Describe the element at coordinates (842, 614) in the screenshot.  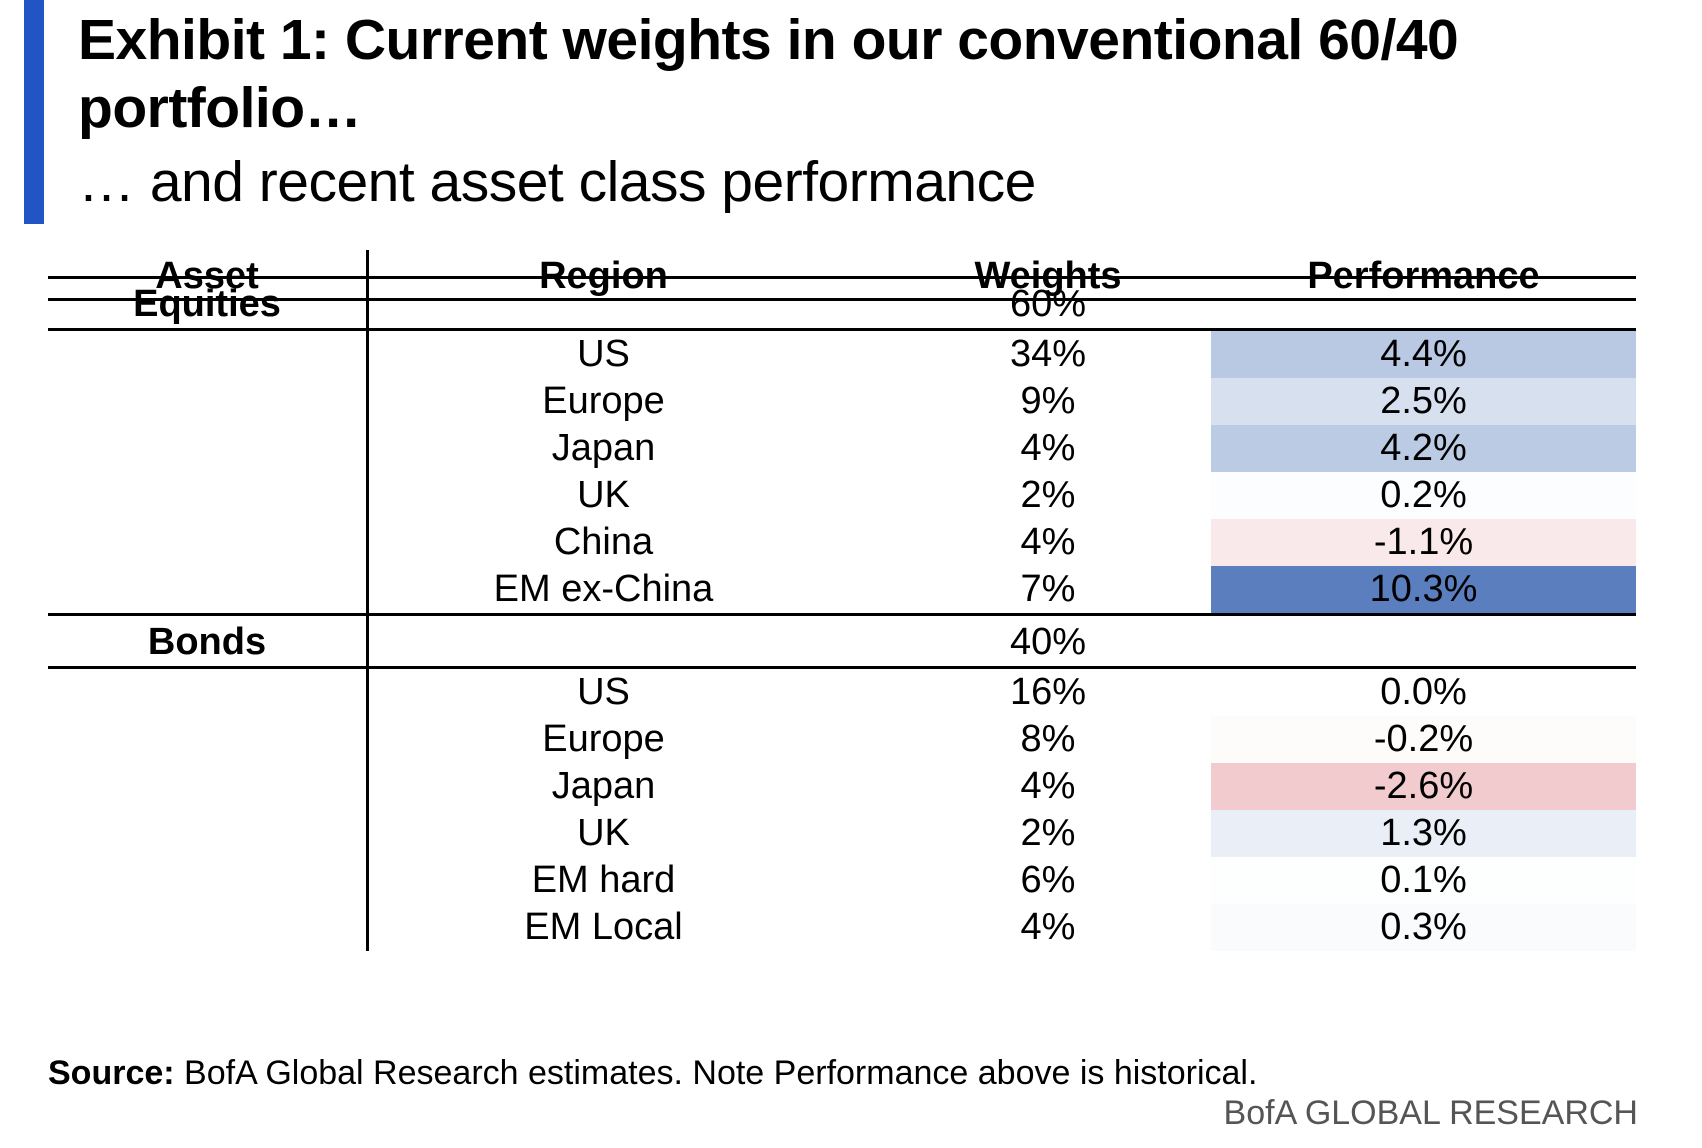
I see `group-end-rule` at that location.